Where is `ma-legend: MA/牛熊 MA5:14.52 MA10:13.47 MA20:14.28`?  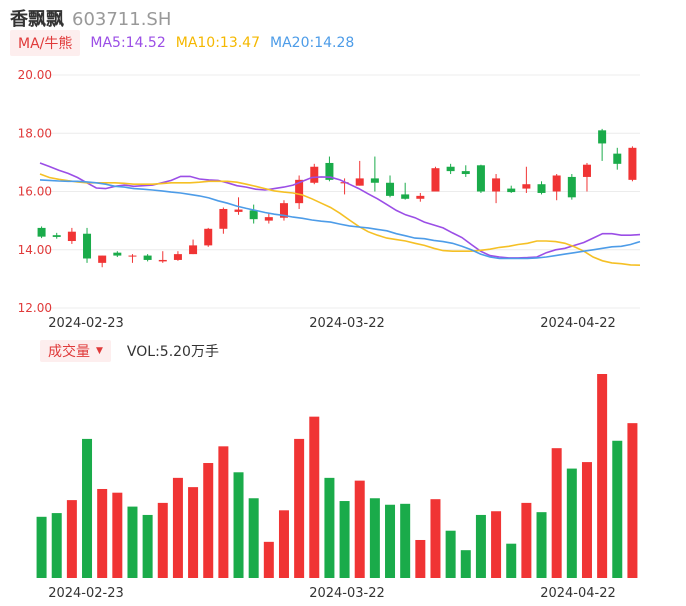
ma-legend: MA/牛熊 MA5:14.52 MA10:13.47 MA20:14.28 is located at coordinates (182, 43).